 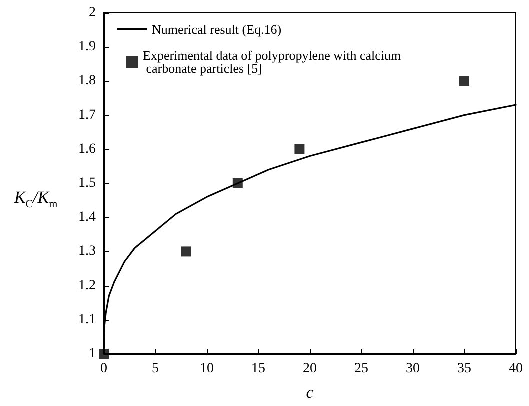 What do you see at coordinates (465, 369) in the screenshot?
I see `x-tick-label: 35` at bounding box center [465, 369].